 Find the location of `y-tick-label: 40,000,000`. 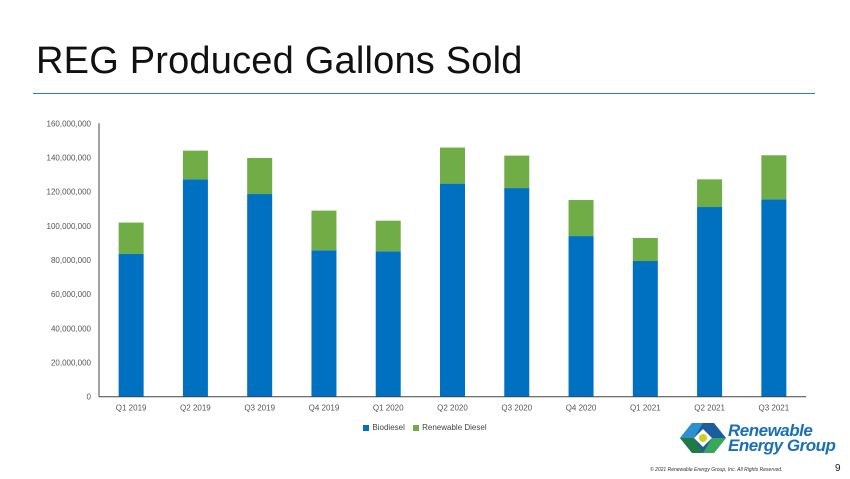

y-tick-label: 40,000,000 is located at coordinates (71, 328).